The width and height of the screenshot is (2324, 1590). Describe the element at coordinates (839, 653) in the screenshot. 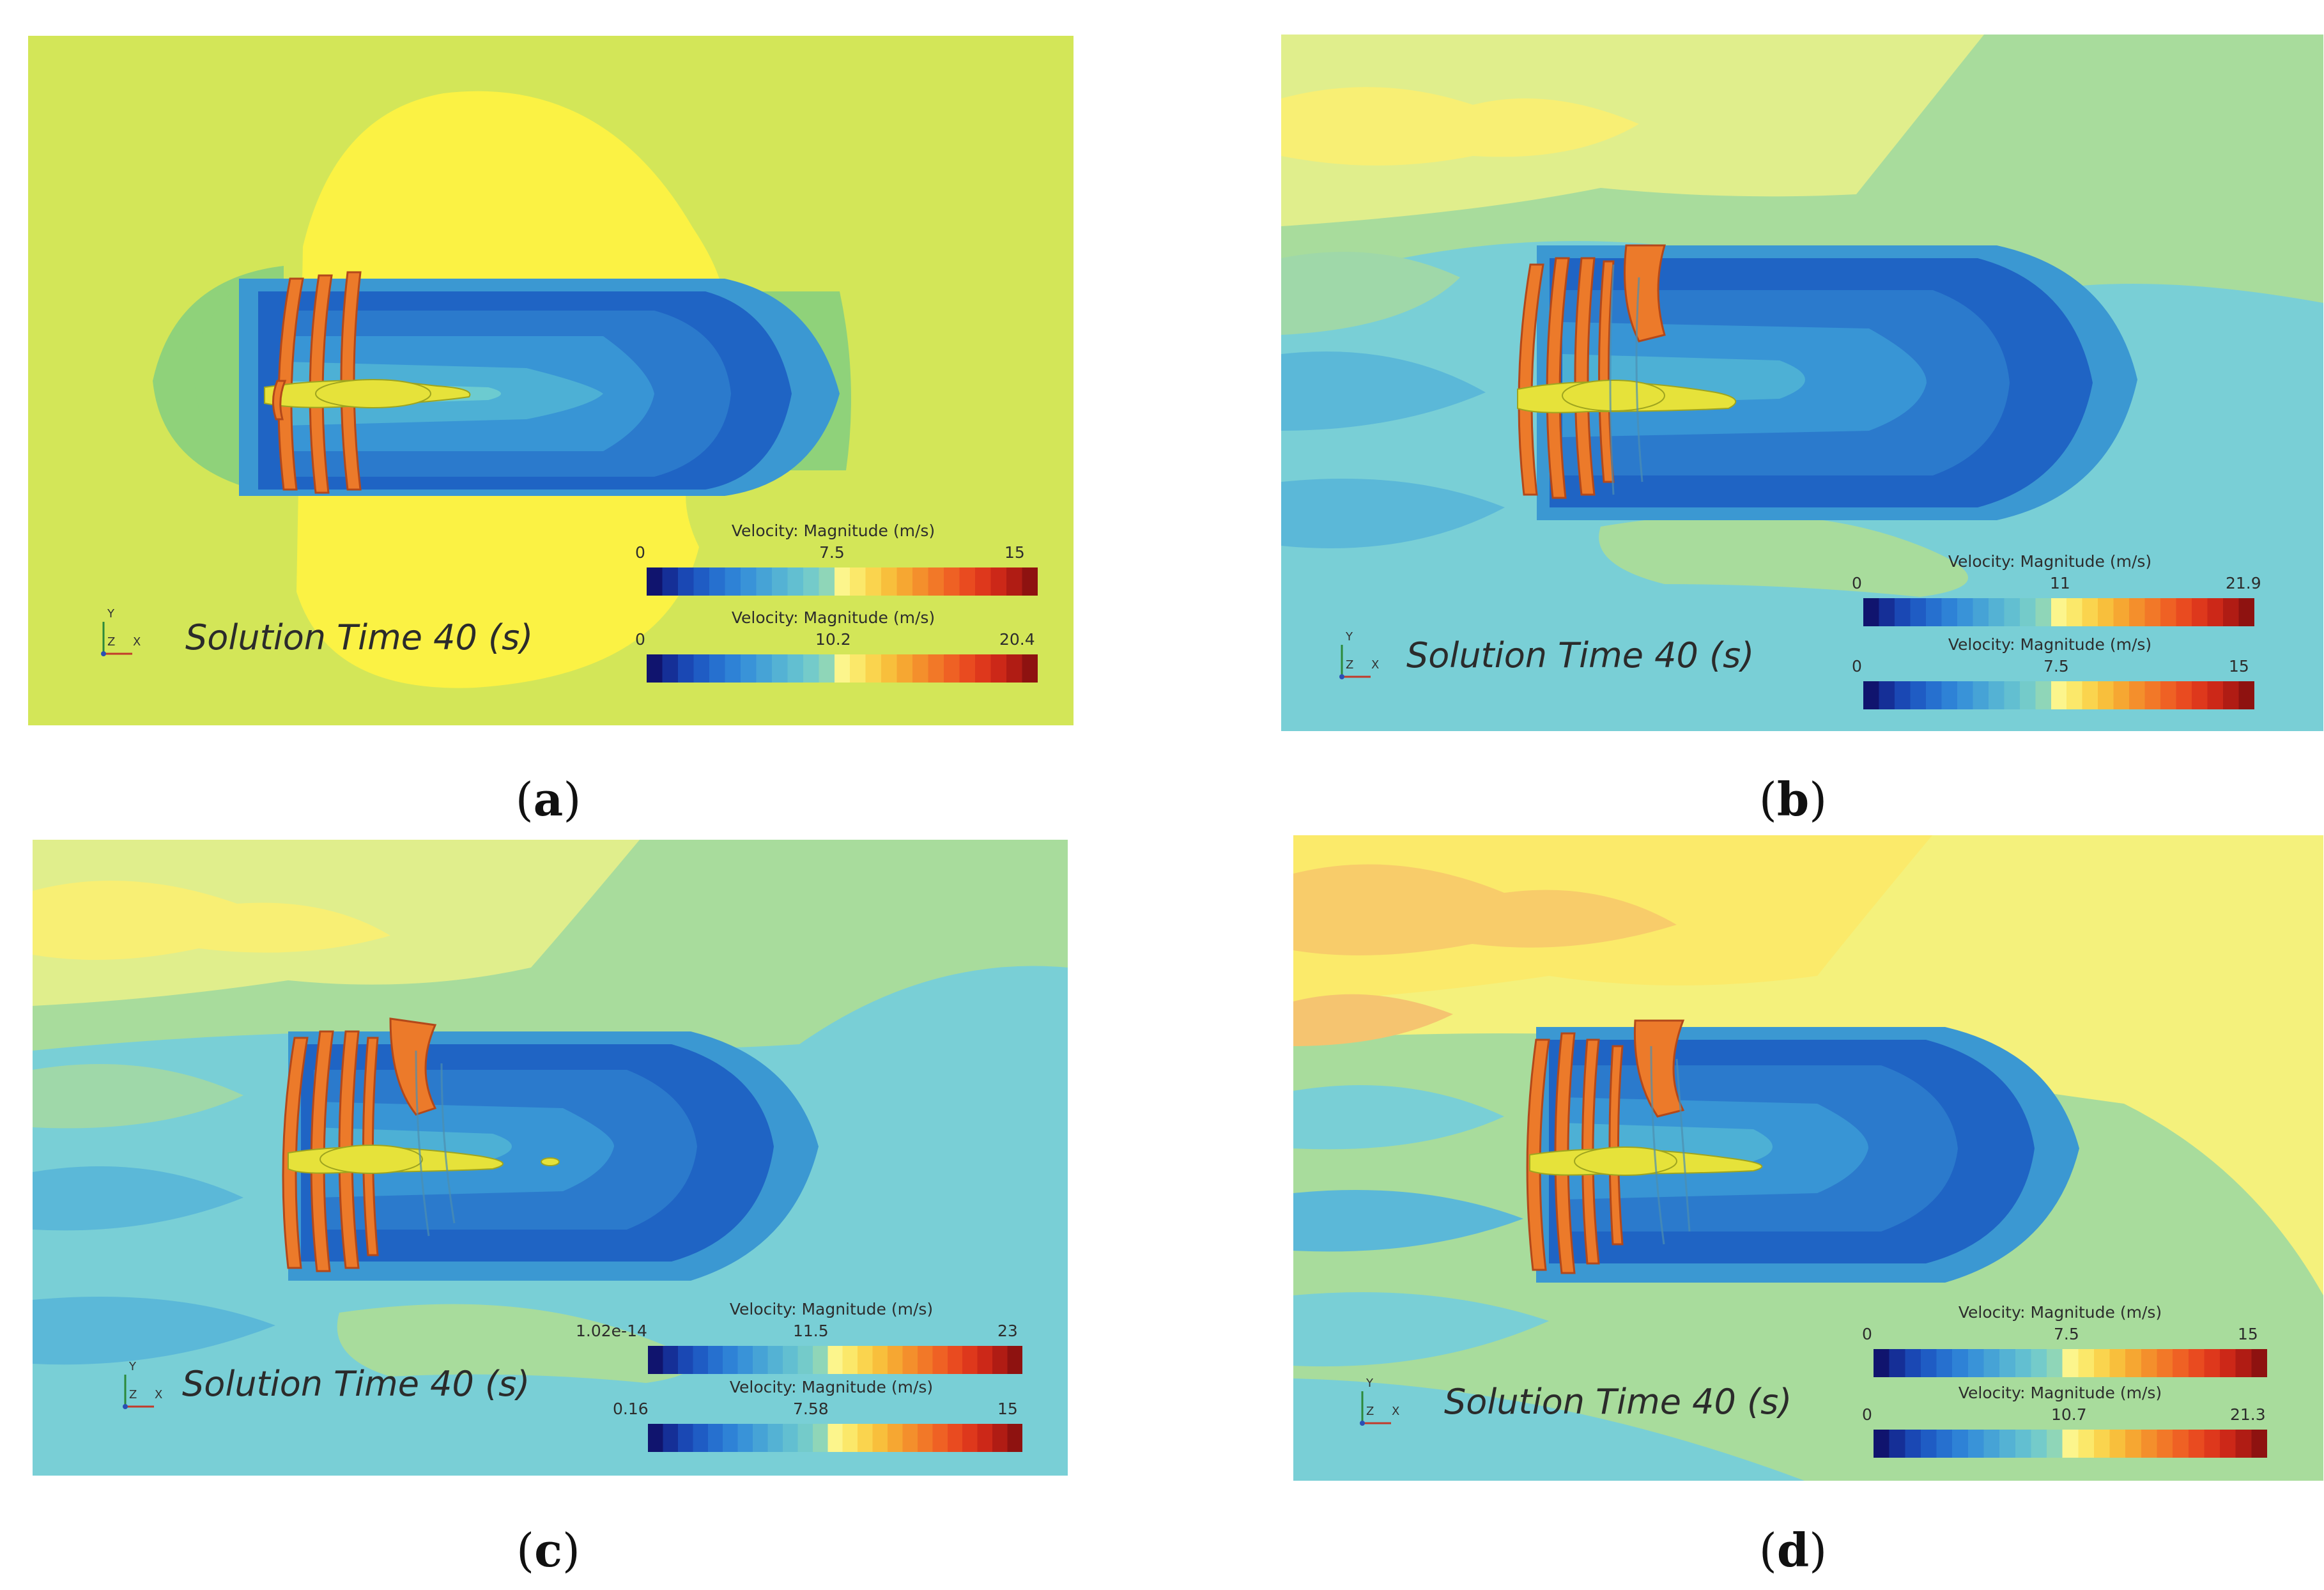

I see `legend-bottom: Velocity: Magnitude (m/s) 0 10.2 20.4` at that location.